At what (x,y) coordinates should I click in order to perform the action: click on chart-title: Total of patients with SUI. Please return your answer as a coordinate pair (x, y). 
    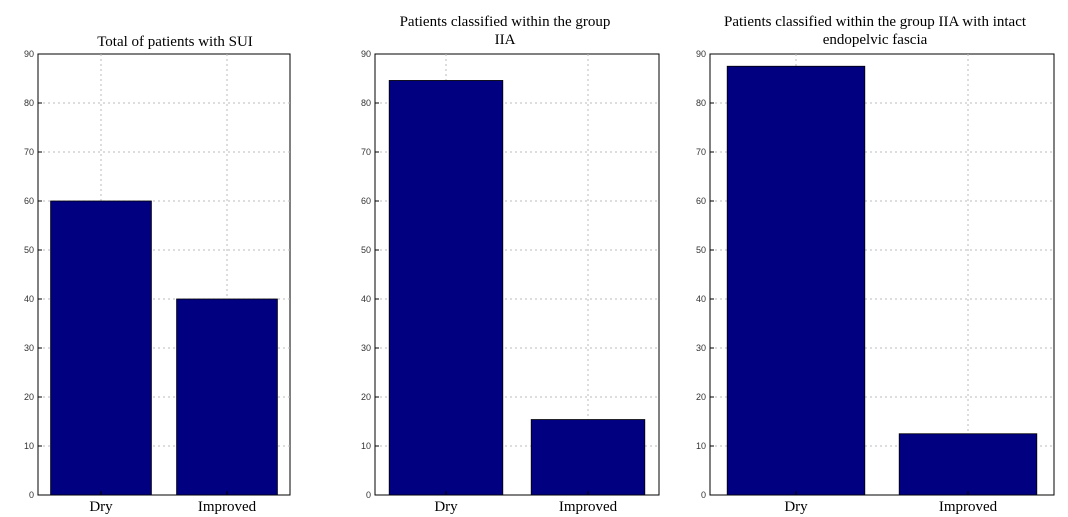
    Looking at the image, I should click on (175, 42).